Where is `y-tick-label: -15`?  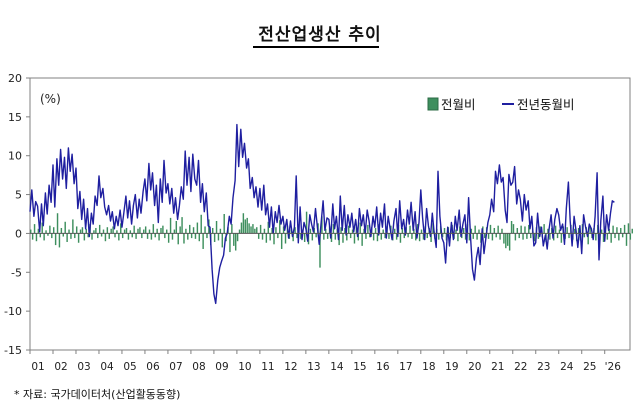 y-tick-label: -15 is located at coordinates (13, 350).